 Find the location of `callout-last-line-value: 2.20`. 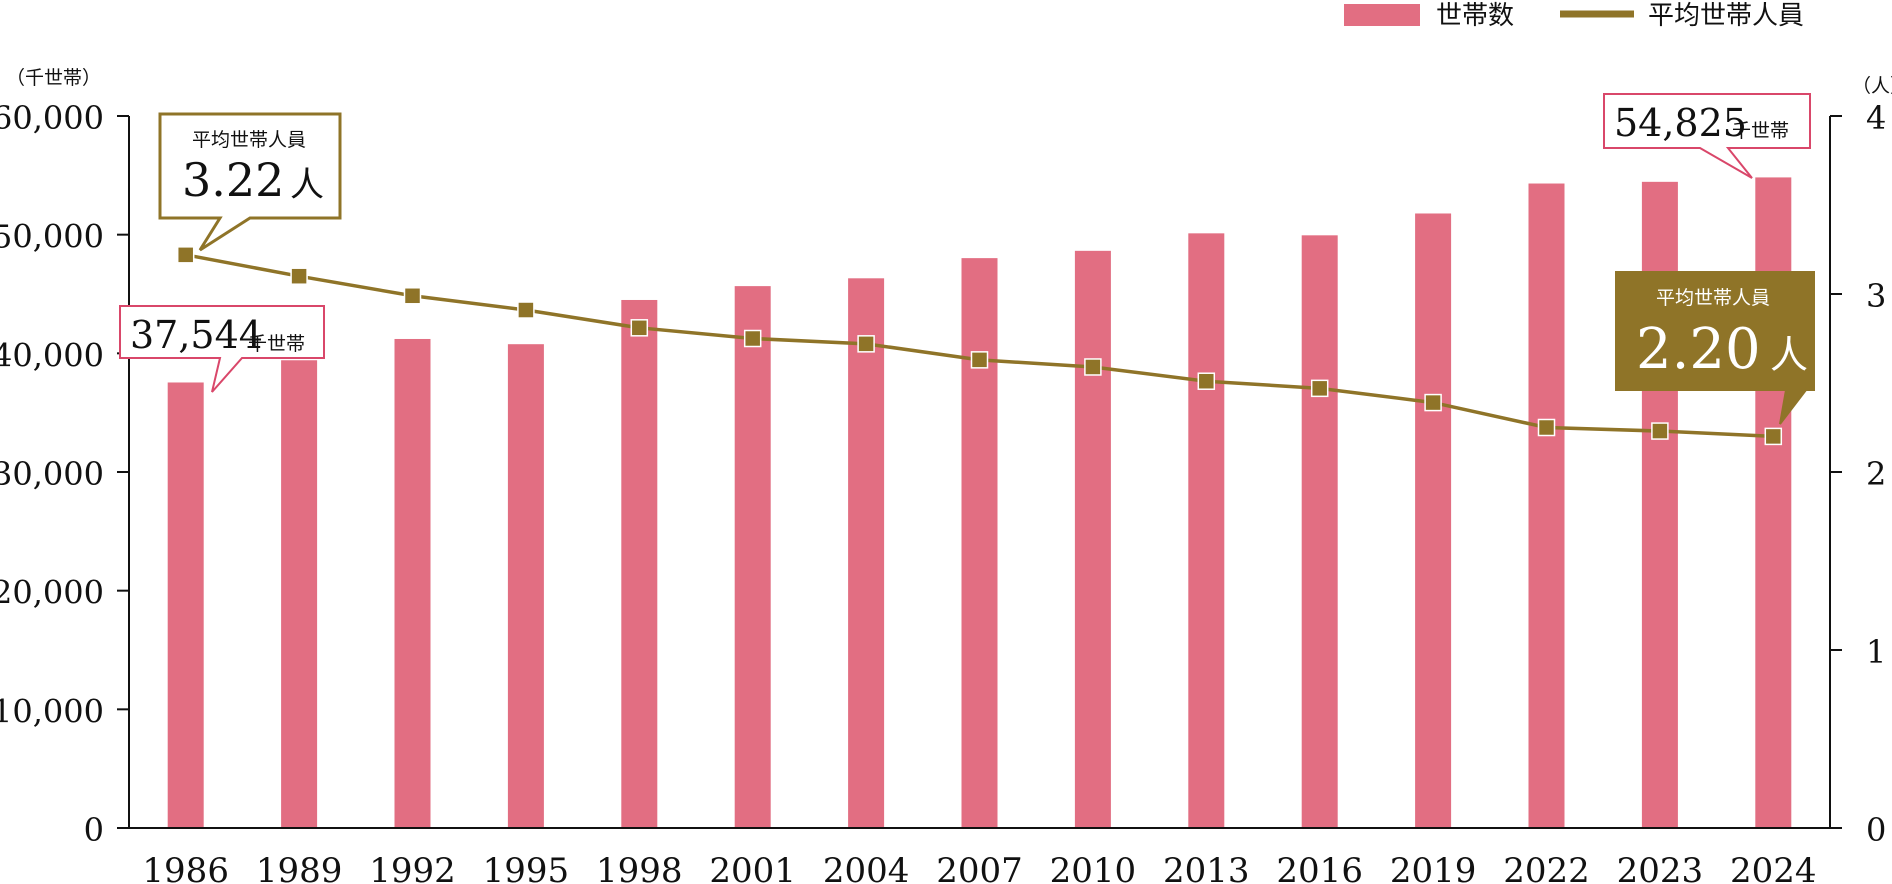

callout-last-line-value: 2.20 is located at coordinates (1698, 349).